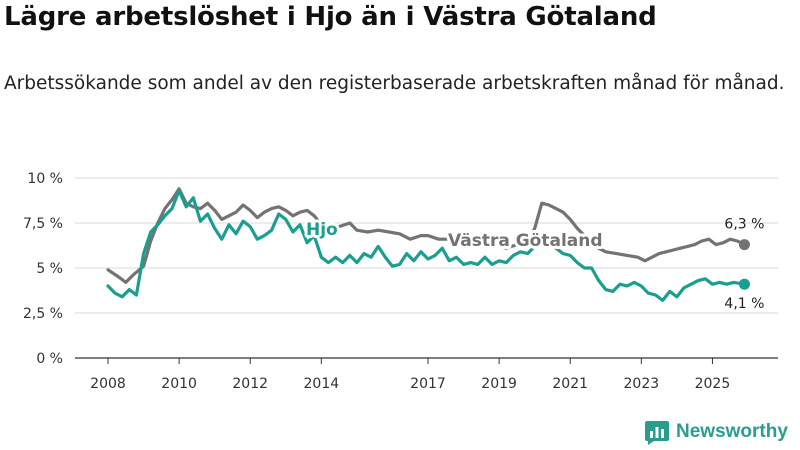  Describe the element at coordinates (732, 431) in the screenshot. I see `brand-name: Newsworthy` at that location.